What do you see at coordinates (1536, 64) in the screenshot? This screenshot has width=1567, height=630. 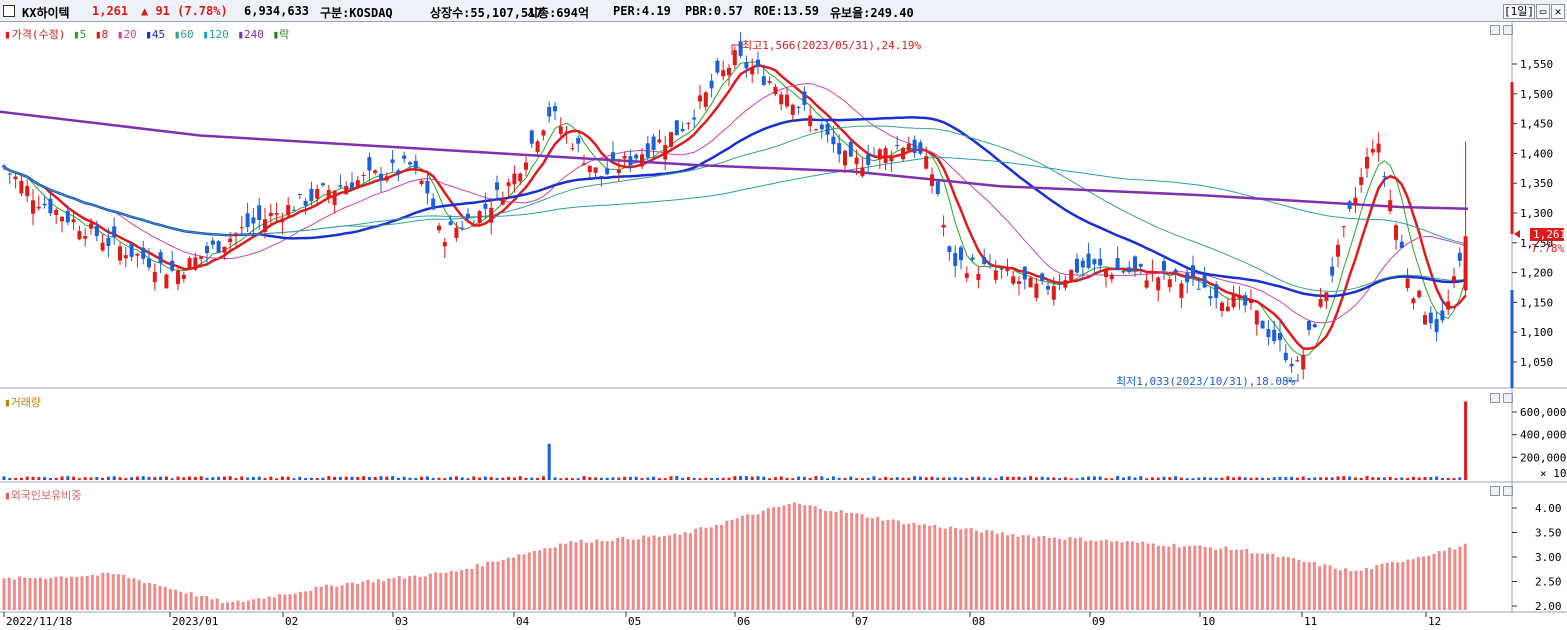 I see `price-tick-label: 1,550` at bounding box center [1536, 64].